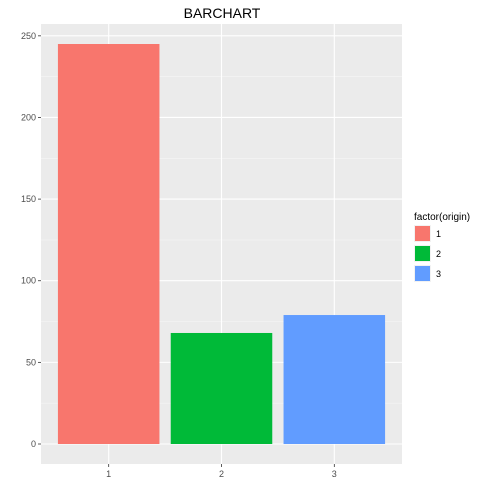 This screenshot has width=499, height=499. I want to click on x-tick-label: 3, so click(334, 474).